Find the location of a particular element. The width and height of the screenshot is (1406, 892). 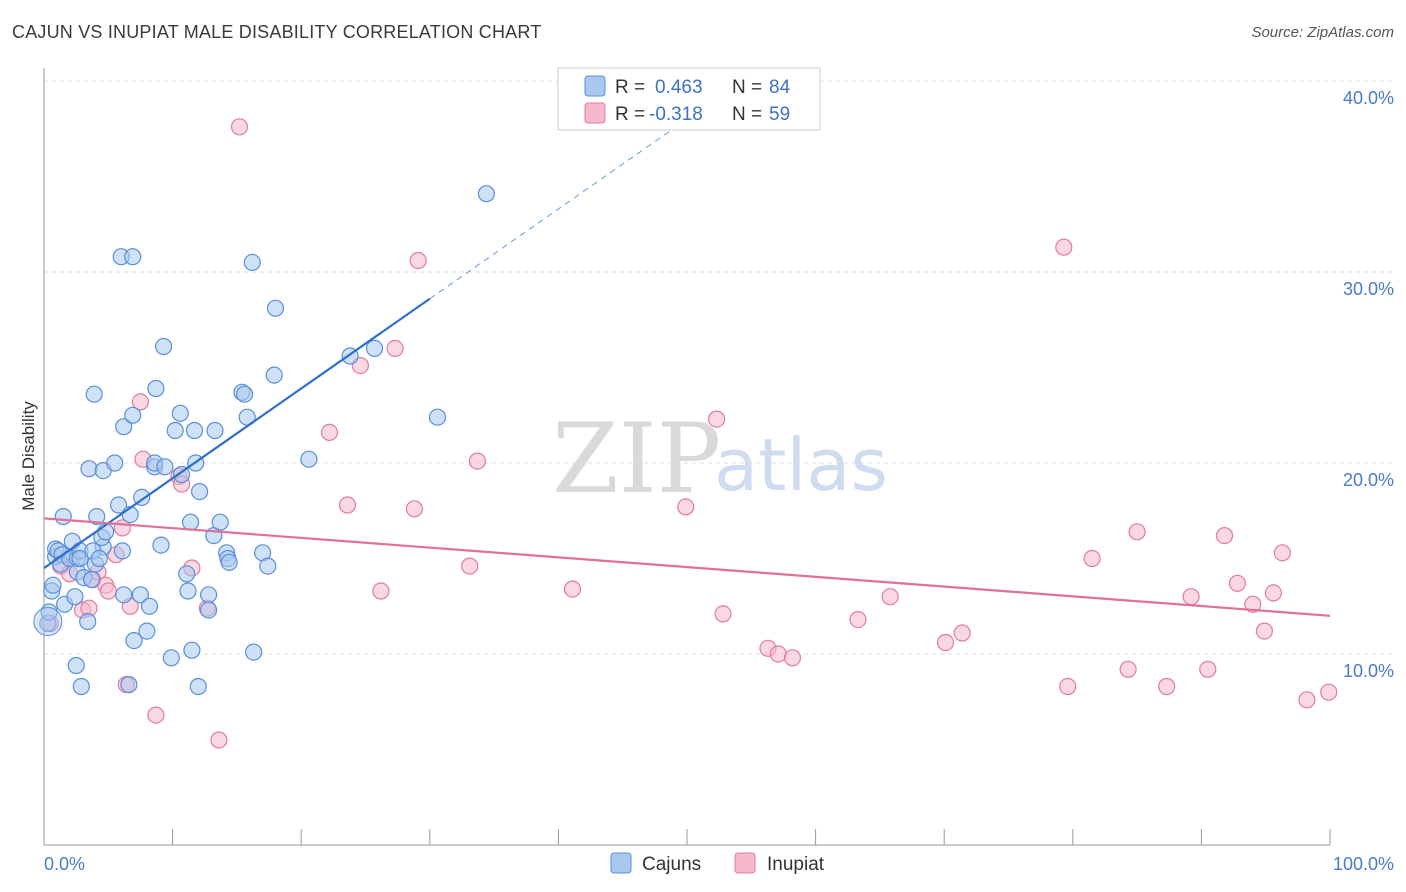

source-credit: Source: ZipAtlas.com is located at coordinates (1322, 32).